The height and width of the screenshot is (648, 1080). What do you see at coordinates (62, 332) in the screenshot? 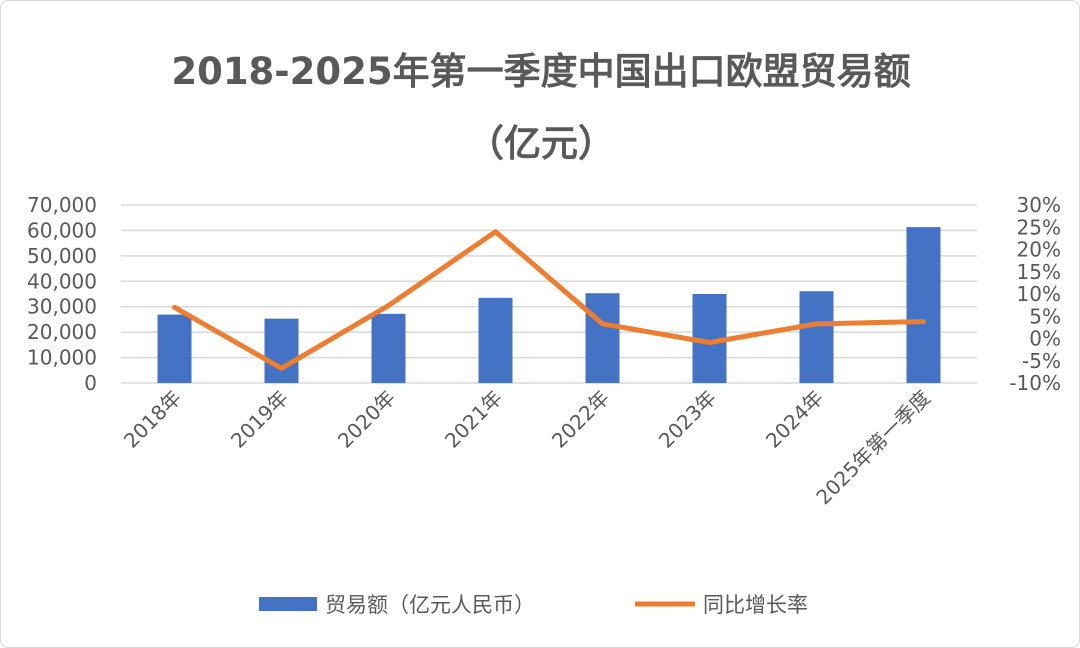
I see `left-tick-label: 20,000` at bounding box center [62, 332].